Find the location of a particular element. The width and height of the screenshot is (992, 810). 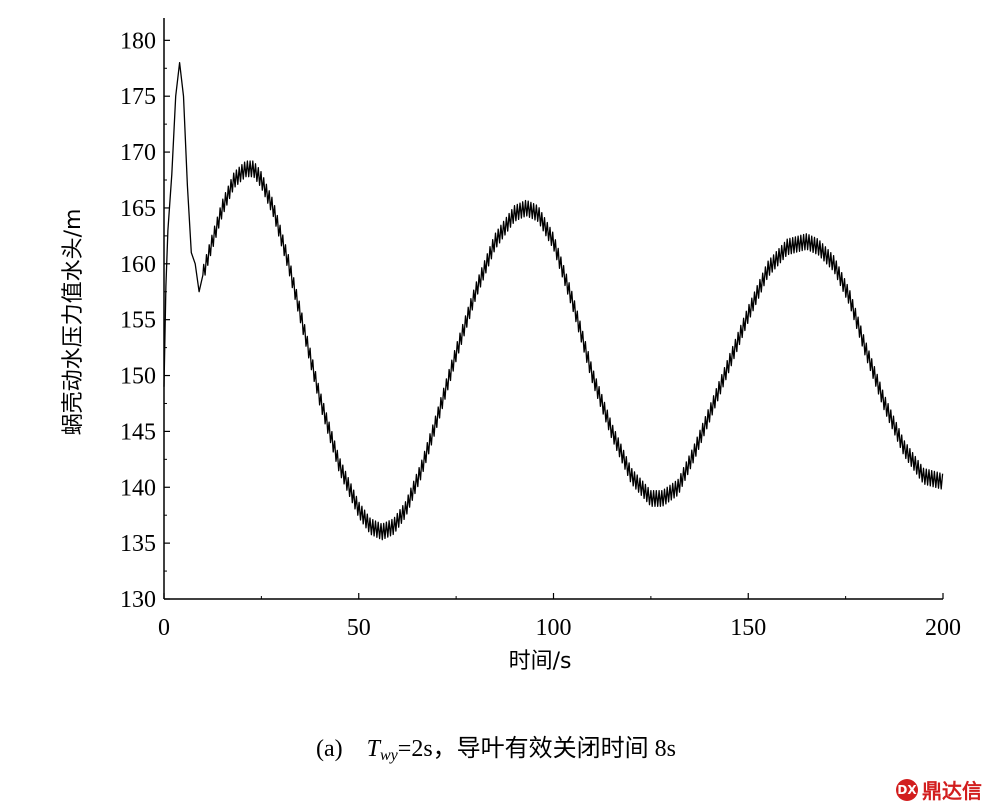

y-tick-label: 135 is located at coordinates (138, 544).